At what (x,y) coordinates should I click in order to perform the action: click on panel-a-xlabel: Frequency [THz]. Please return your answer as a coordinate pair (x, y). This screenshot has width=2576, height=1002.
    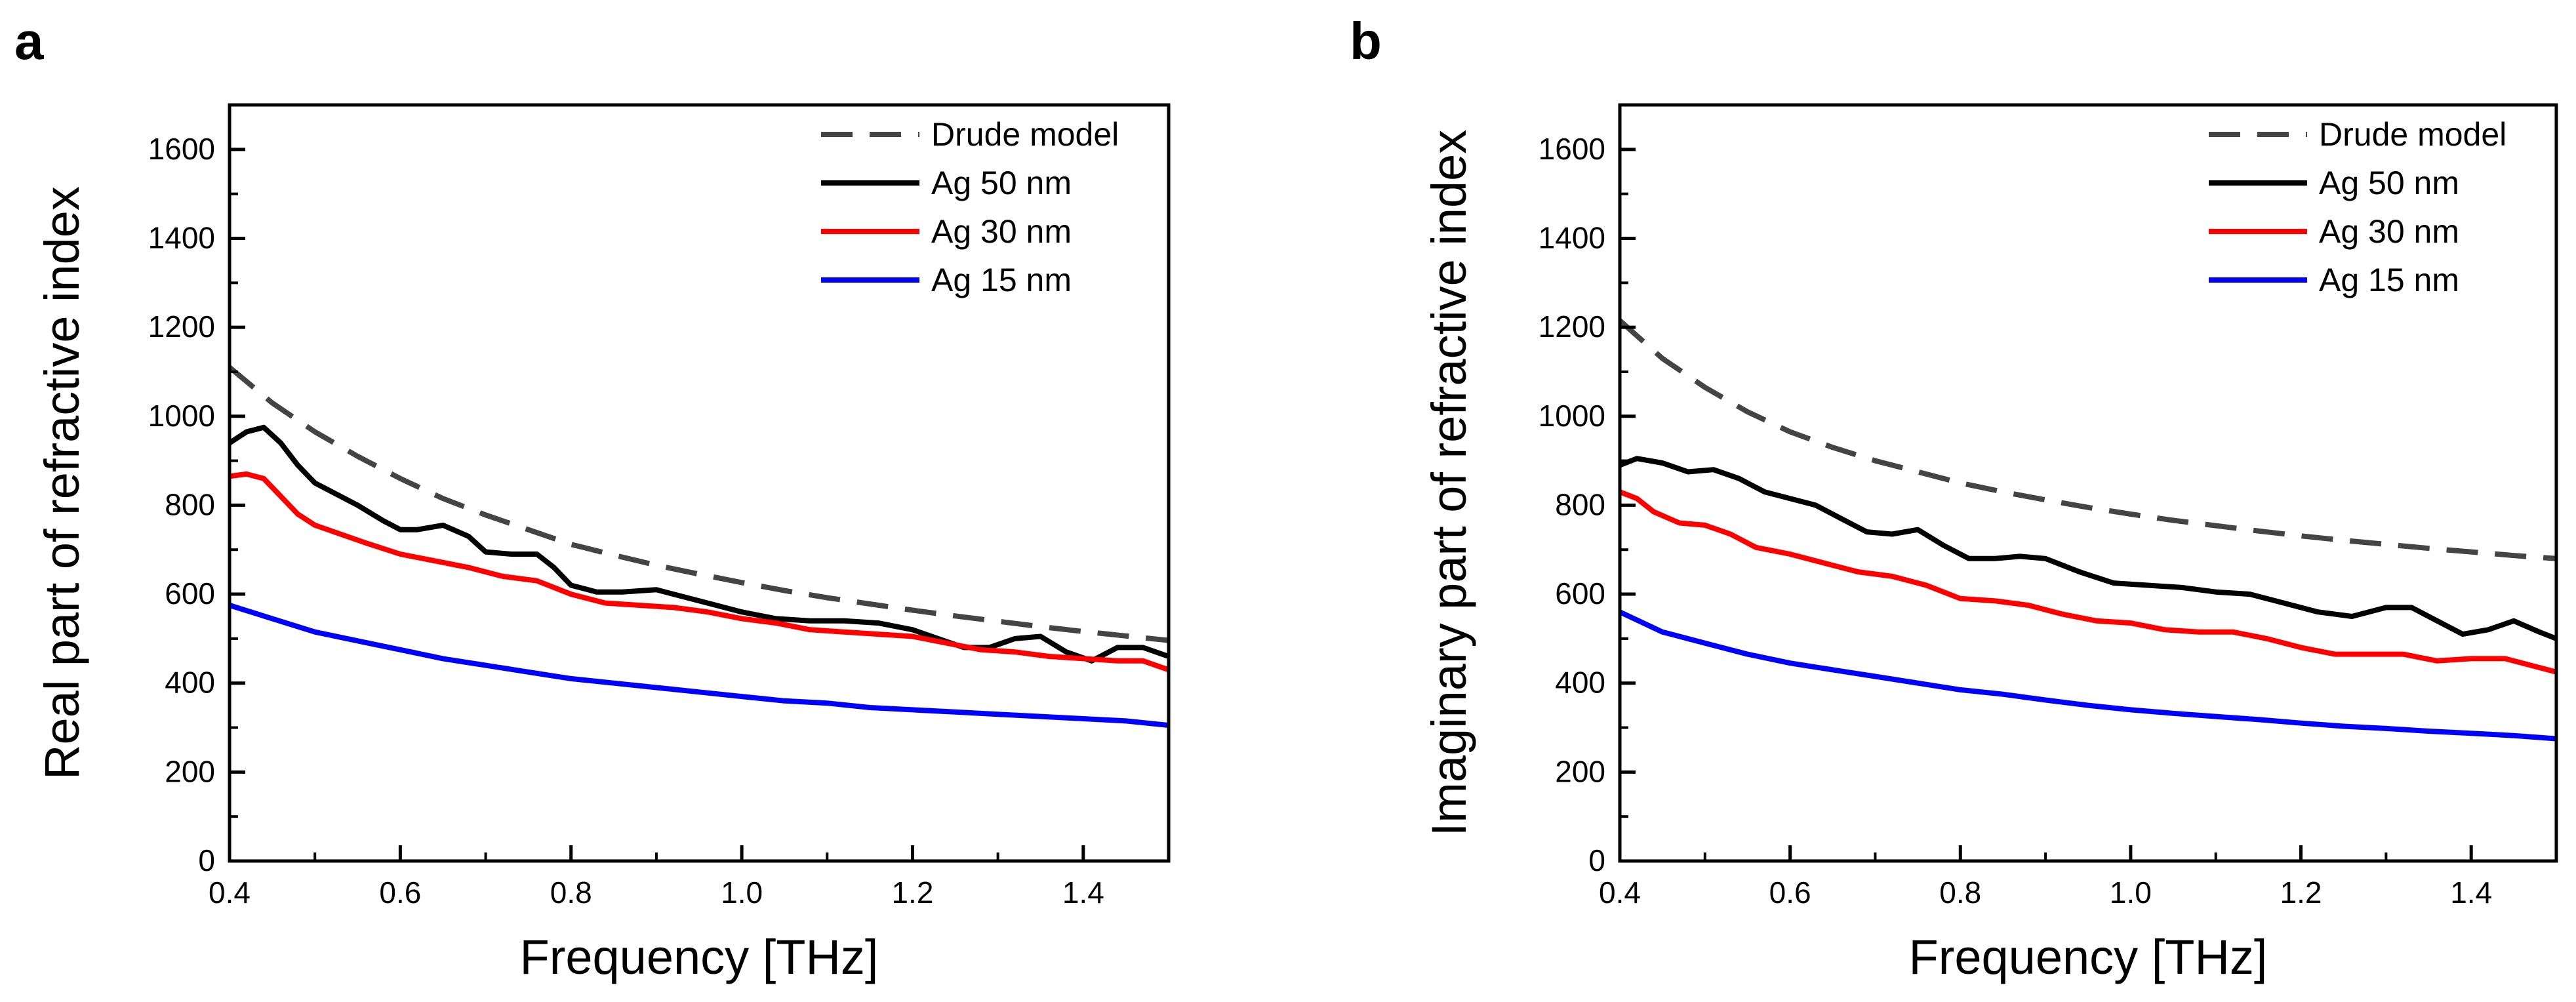
    Looking at the image, I should click on (699, 957).